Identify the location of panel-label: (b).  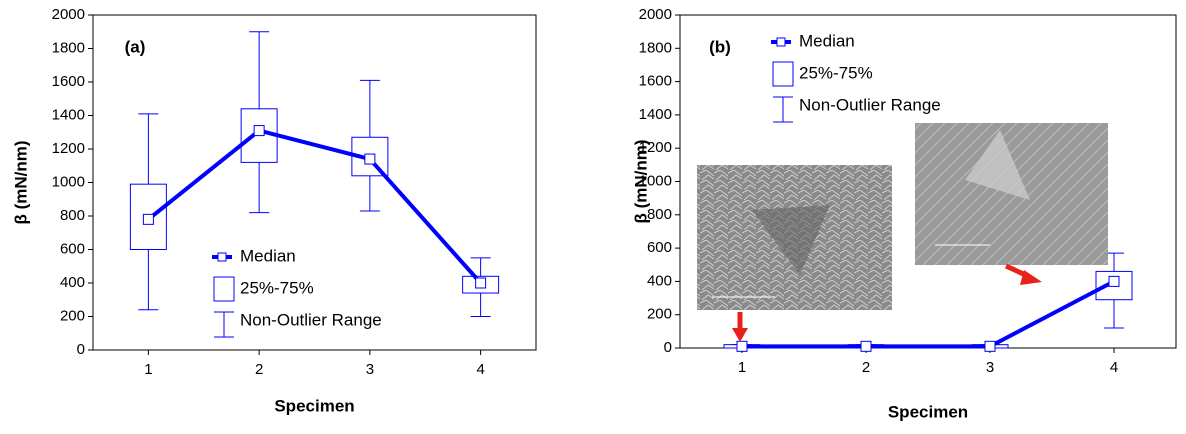
(720, 46).